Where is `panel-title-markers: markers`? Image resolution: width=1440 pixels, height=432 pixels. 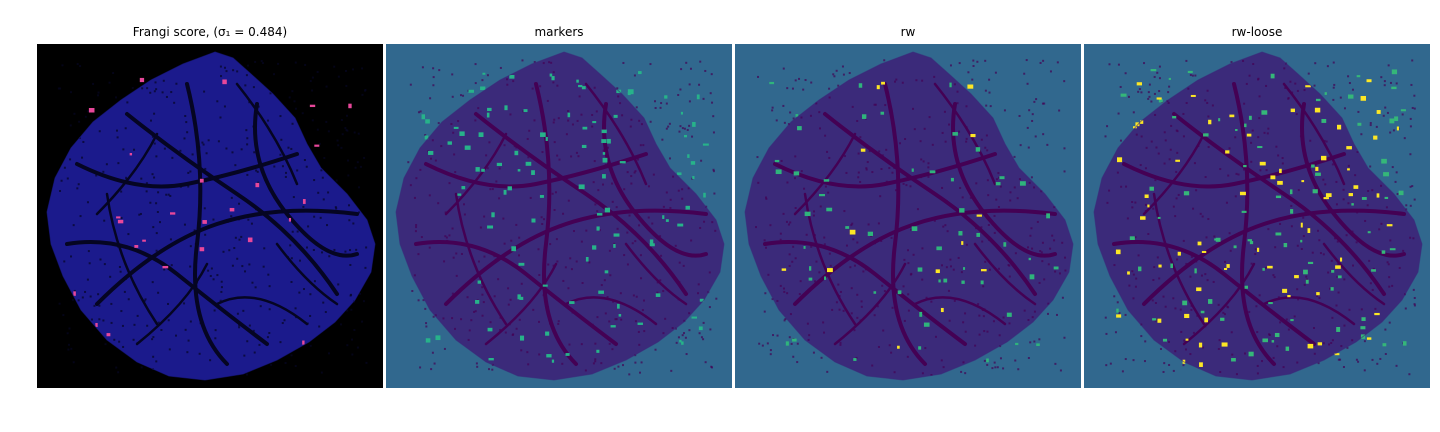 panel-title-markers: markers is located at coordinates (559, 32).